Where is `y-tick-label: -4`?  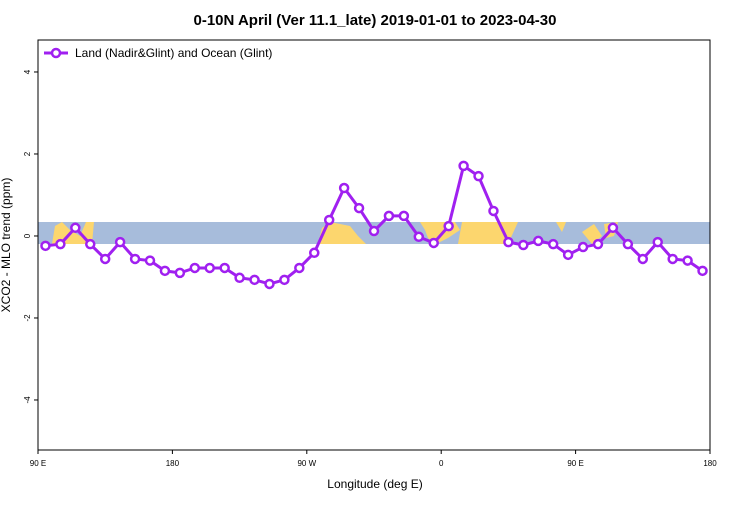 y-tick-label: -4 is located at coordinates (27, 400).